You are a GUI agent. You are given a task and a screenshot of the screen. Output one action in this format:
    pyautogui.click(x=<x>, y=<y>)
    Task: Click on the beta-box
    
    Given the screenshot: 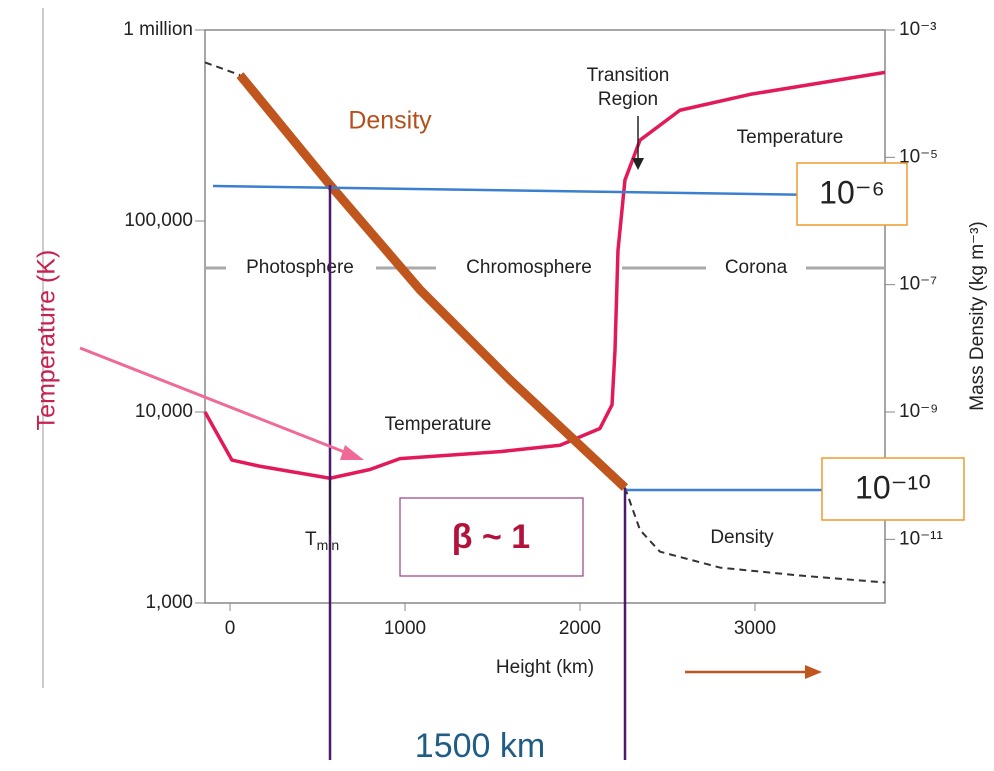 What is the action you would take?
    pyautogui.click(x=491, y=537)
    